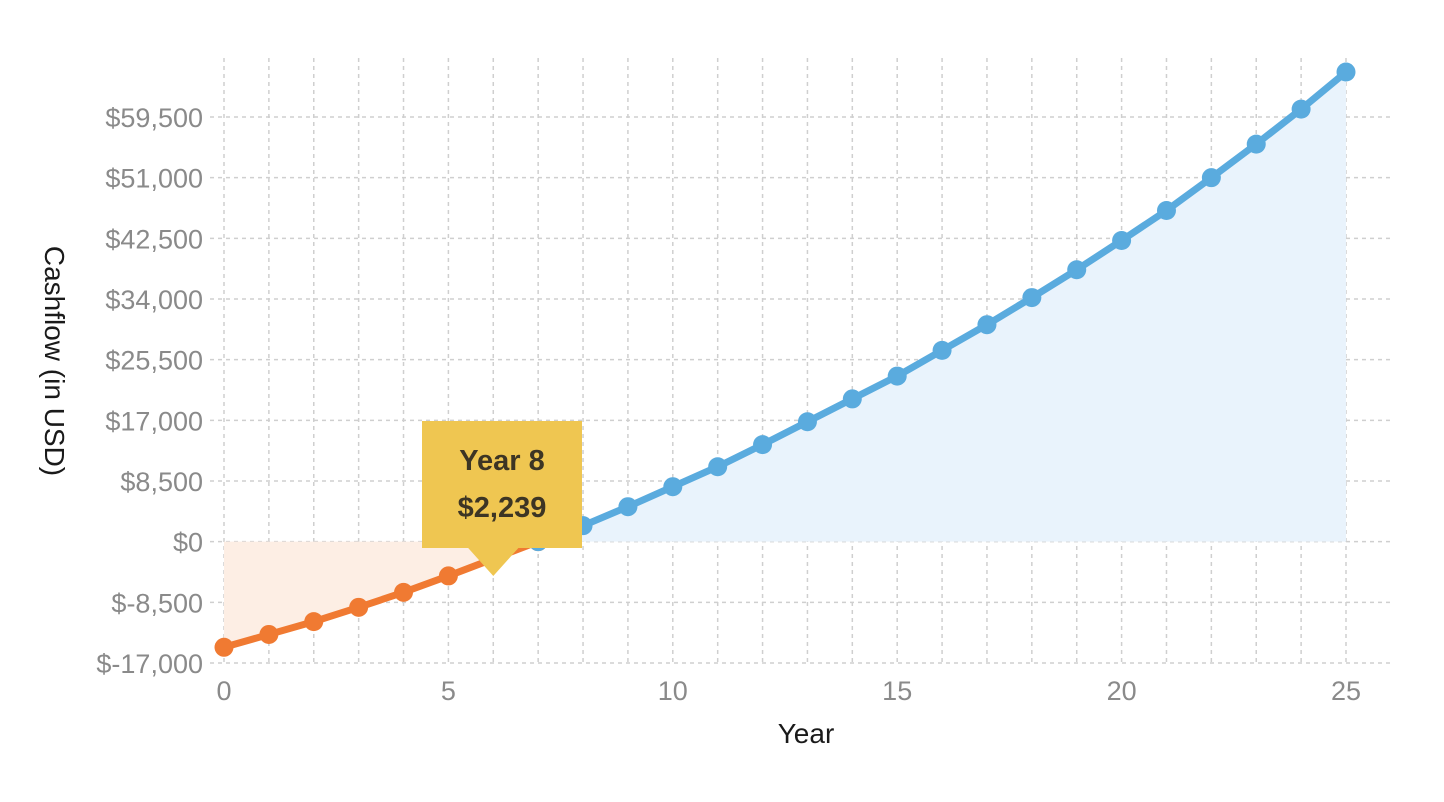  What do you see at coordinates (1346, 691) in the screenshot?
I see `x-tick-label: 25` at bounding box center [1346, 691].